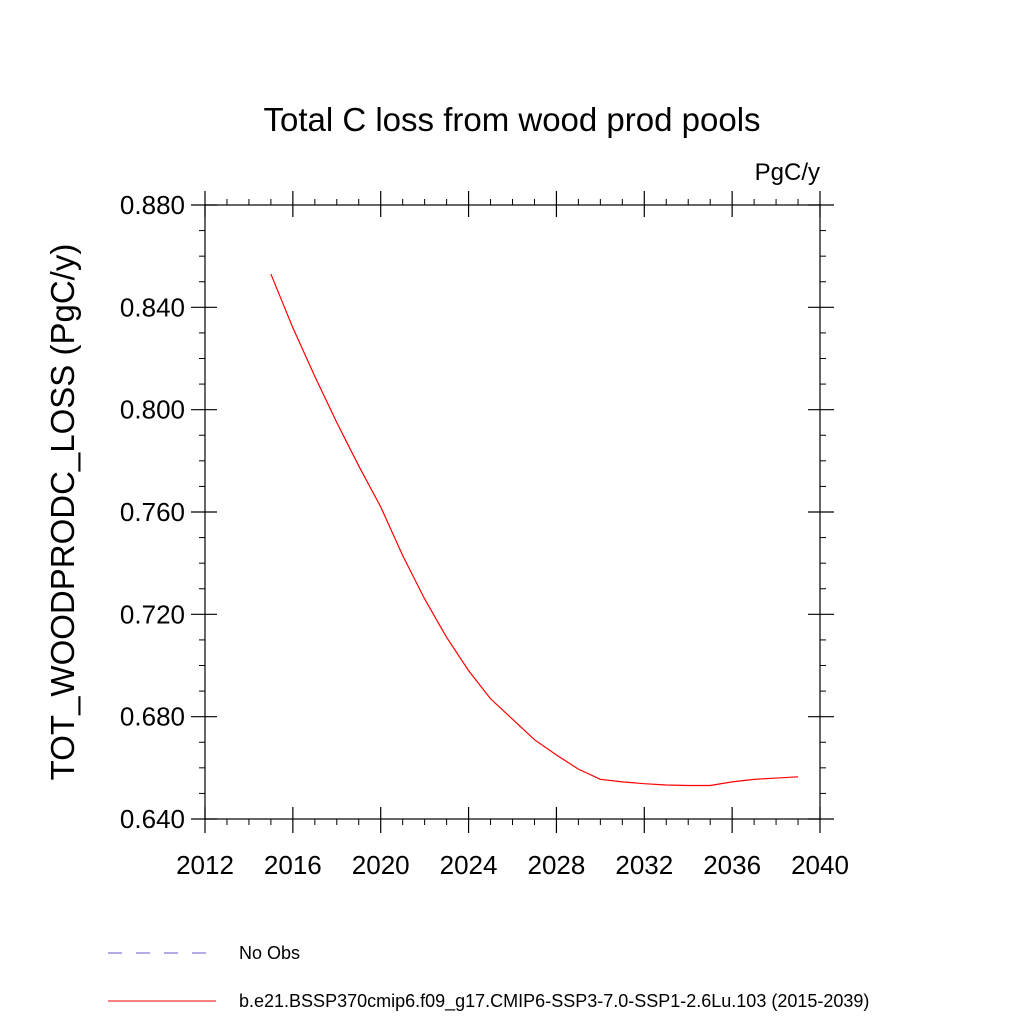 The width and height of the screenshot is (1024, 1024). Describe the element at coordinates (820, 865) in the screenshot. I see `x-tick-label: 2040` at that location.